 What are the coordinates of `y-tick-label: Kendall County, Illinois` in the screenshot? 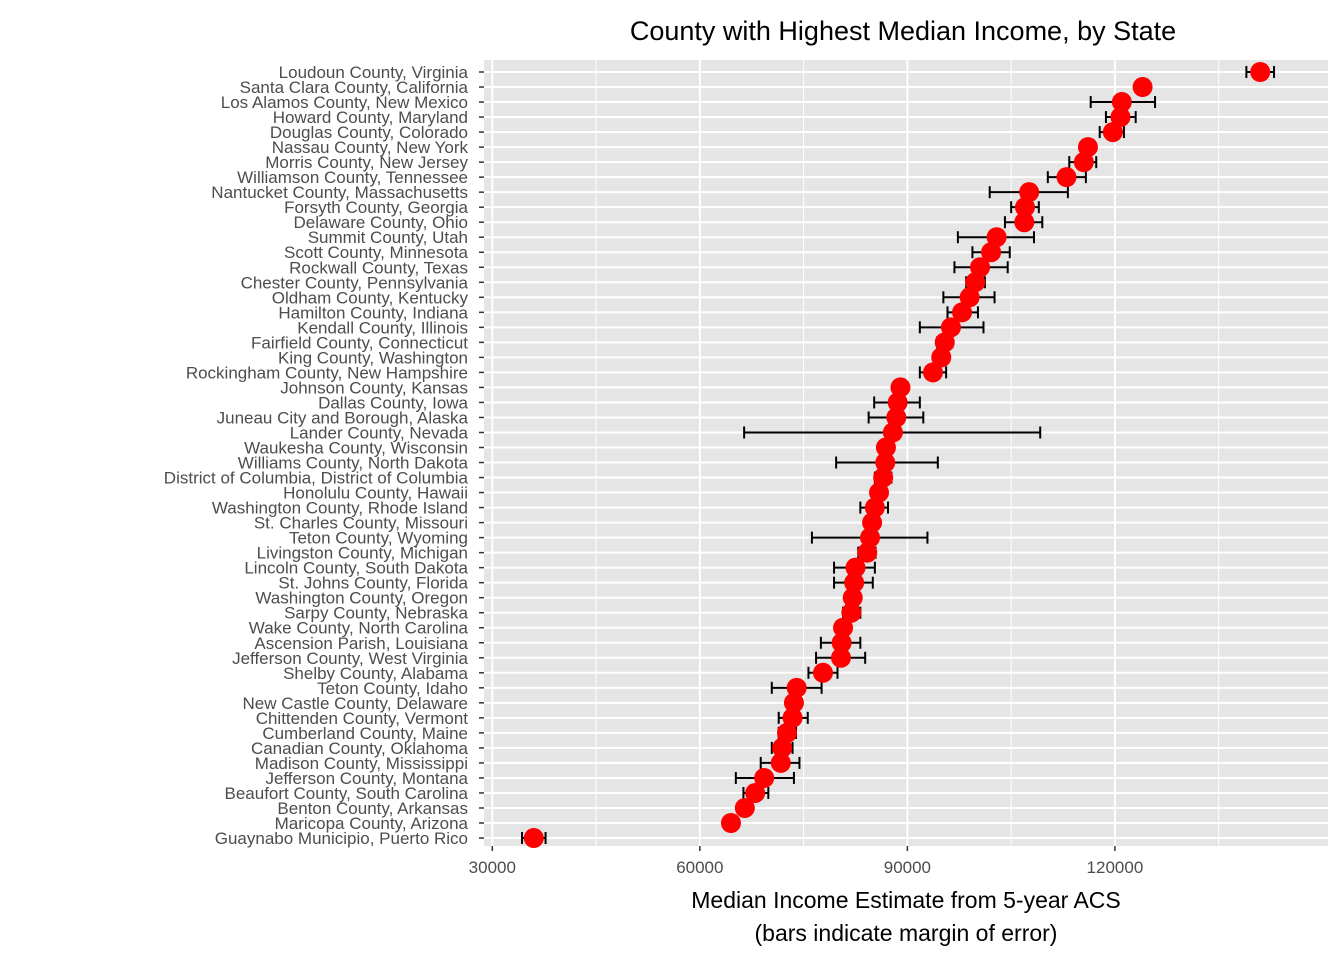 It's located at (382, 327).